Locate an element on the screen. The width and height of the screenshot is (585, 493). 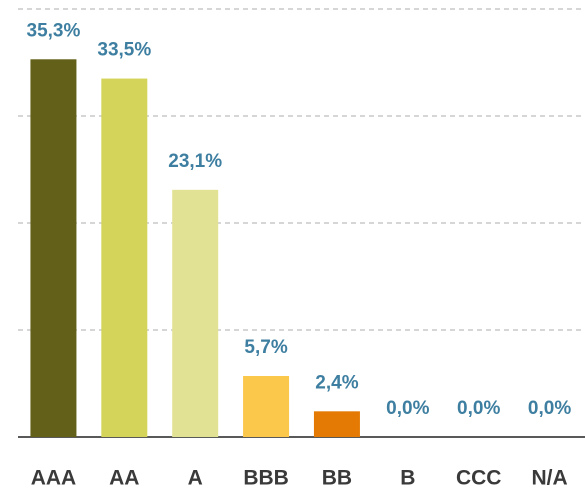
x-tick-label: AAA is located at coordinates (54, 478).